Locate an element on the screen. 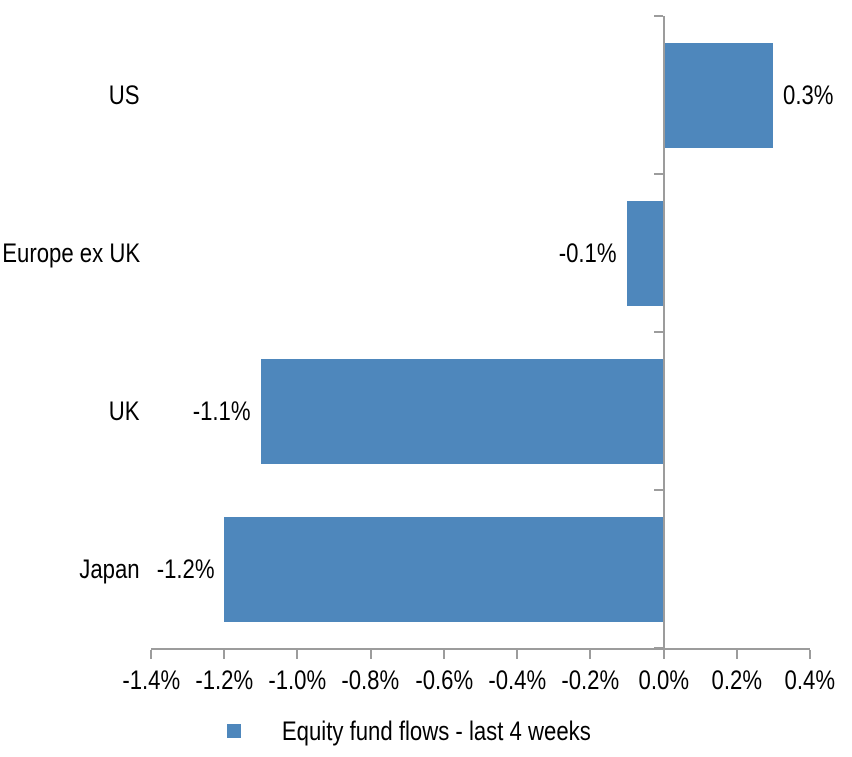  bar-japan is located at coordinates (444, 569).